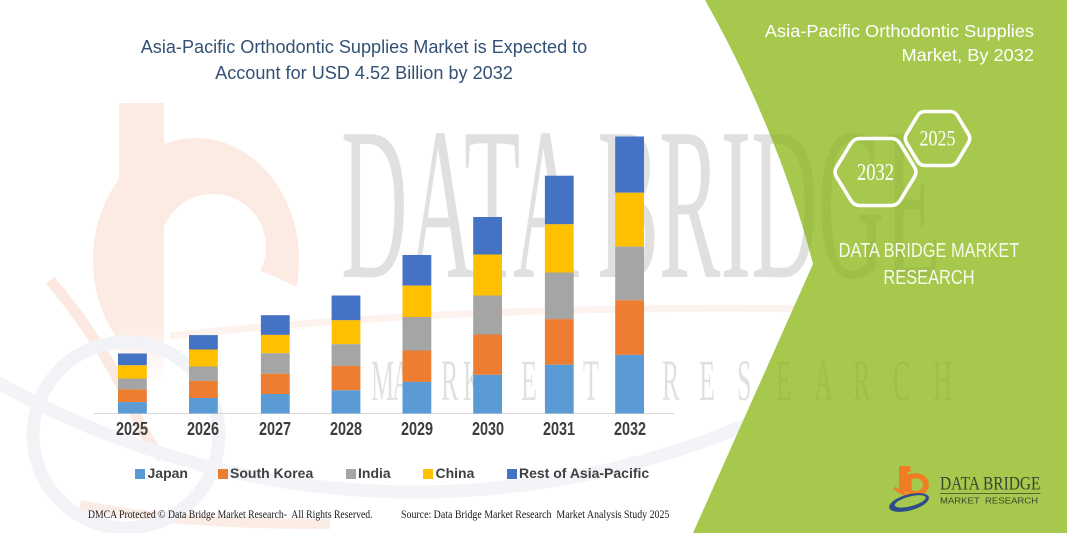  I want to click on svg-text: MARKET RESEARCH, so click(989, 501).